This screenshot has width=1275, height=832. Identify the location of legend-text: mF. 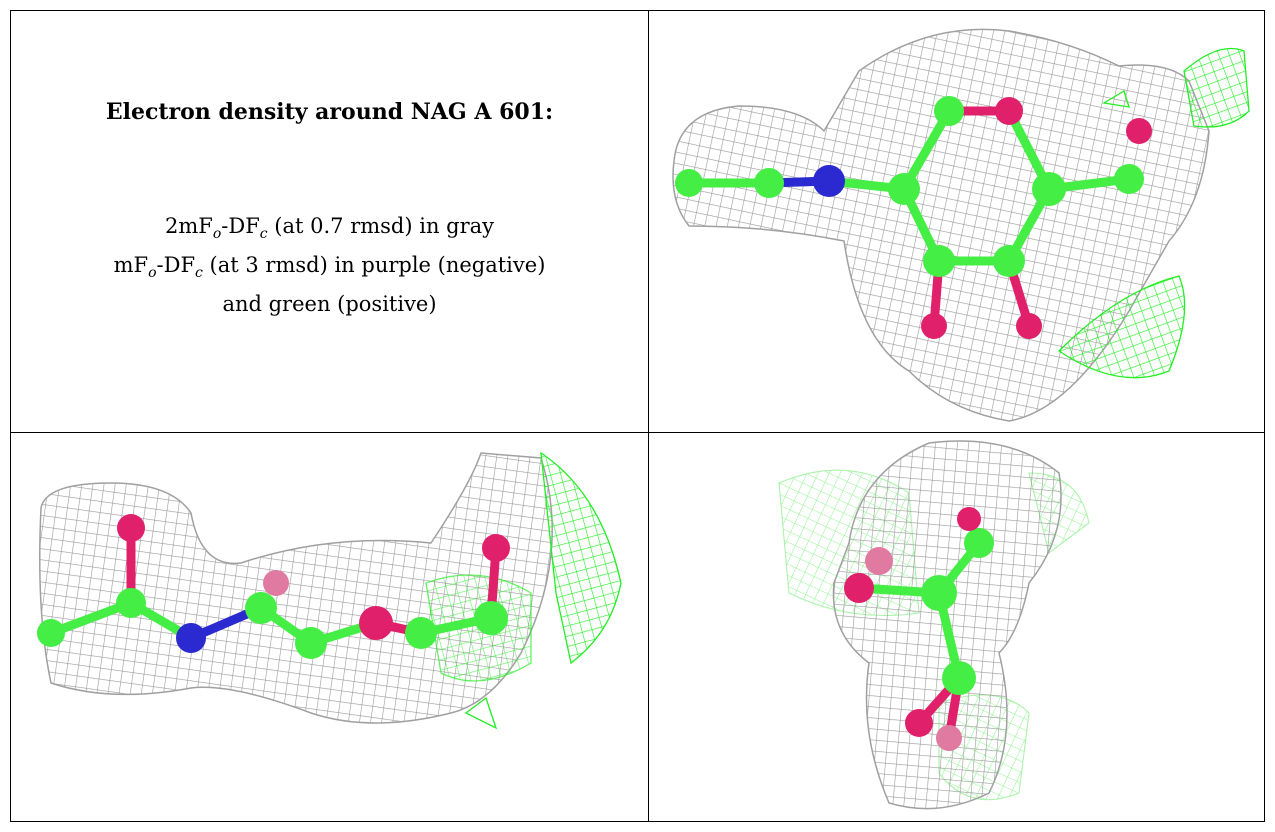
(131, 265).